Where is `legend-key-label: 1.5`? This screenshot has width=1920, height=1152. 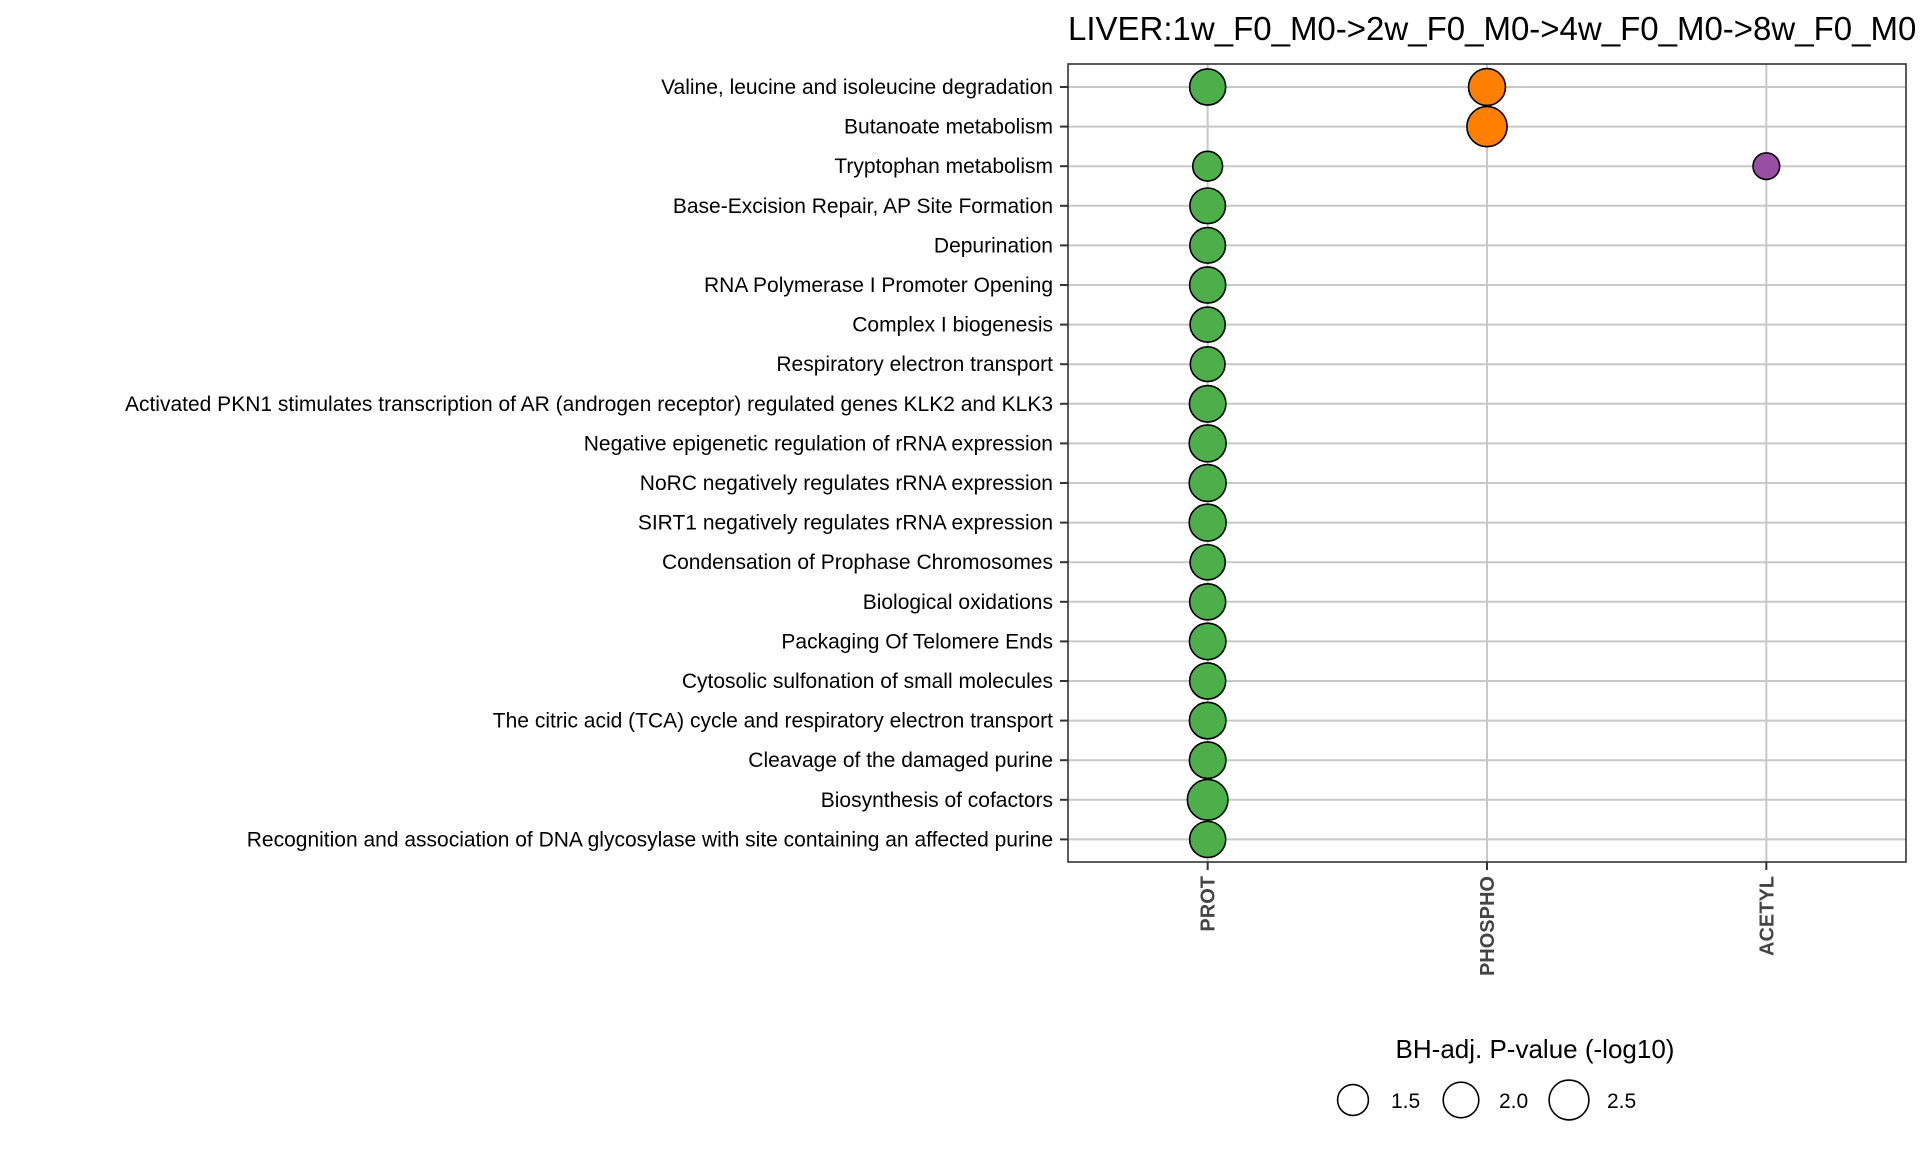 legend-key-label: 1.5 is located at coordinates (1405, 1101).